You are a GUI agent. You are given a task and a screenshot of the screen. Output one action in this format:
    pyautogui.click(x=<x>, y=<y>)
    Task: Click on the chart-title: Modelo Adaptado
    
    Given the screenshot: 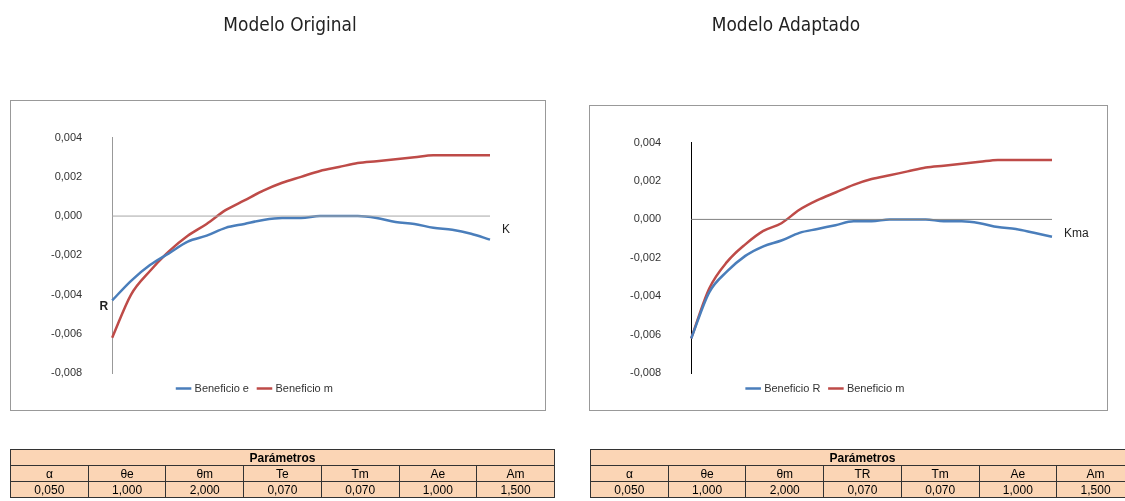 What is the action you would take?
    pyautogui.click(x=786, y=24)
    